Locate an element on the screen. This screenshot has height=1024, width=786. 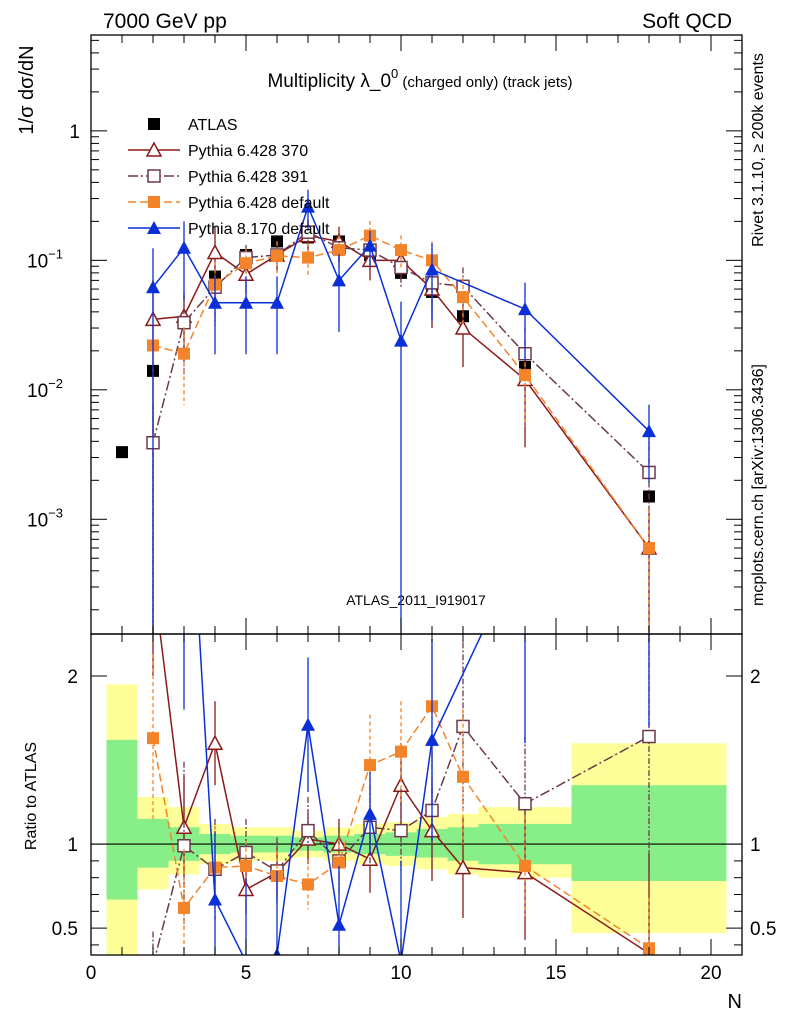
y-tick-label: 10⁻¹ is located at coordinates (45, 259).